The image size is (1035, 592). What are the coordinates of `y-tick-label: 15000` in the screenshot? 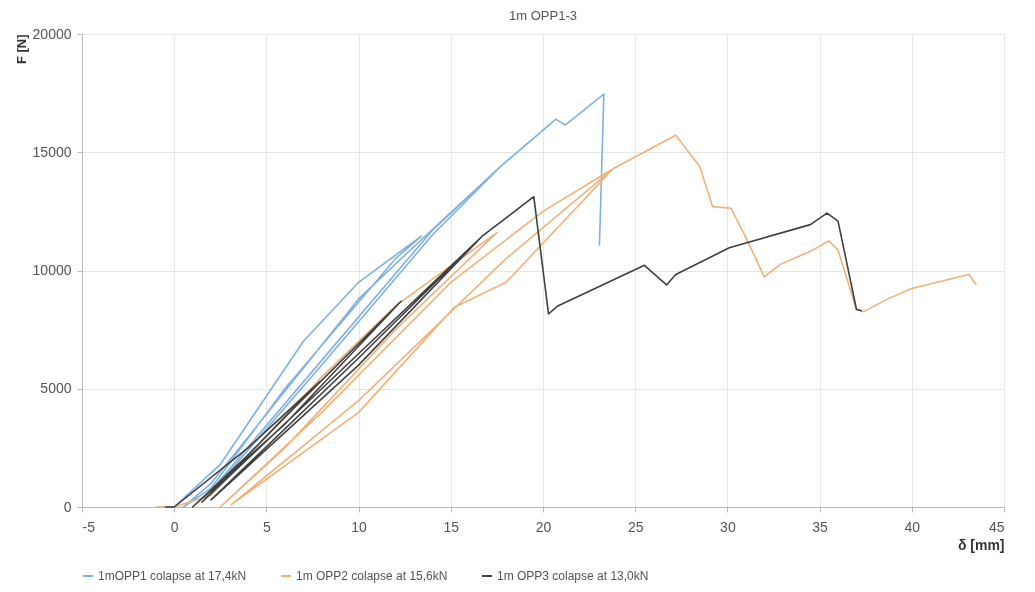 It's located at (52, 151).